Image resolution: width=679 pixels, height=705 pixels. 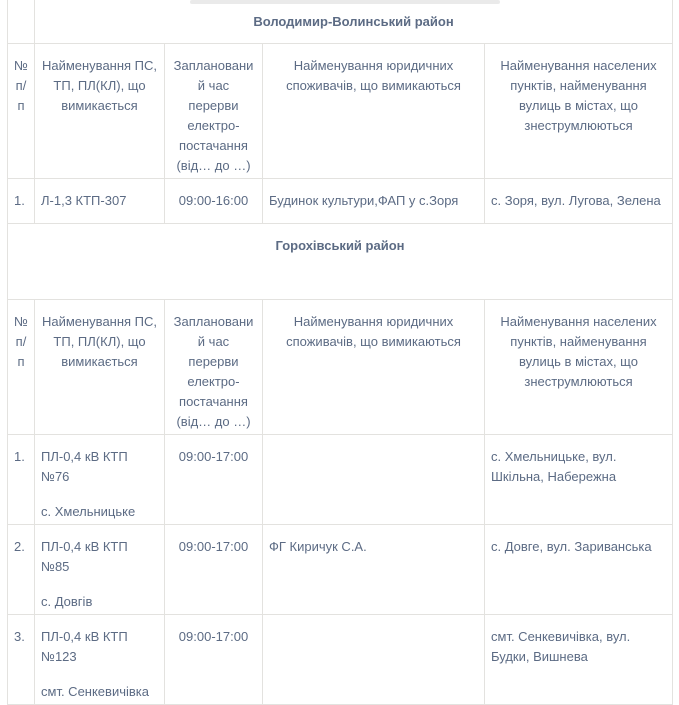 What do you see at coordinates (578, 569) in the screenshot?
I see `locations-cell: с. Довге, вул. Зариванська` at bounding box center [578, 569].